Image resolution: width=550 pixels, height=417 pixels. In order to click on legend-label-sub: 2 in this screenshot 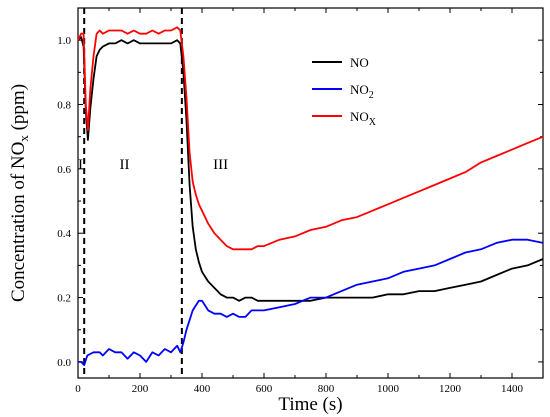, I will do `click(371, 95)`.